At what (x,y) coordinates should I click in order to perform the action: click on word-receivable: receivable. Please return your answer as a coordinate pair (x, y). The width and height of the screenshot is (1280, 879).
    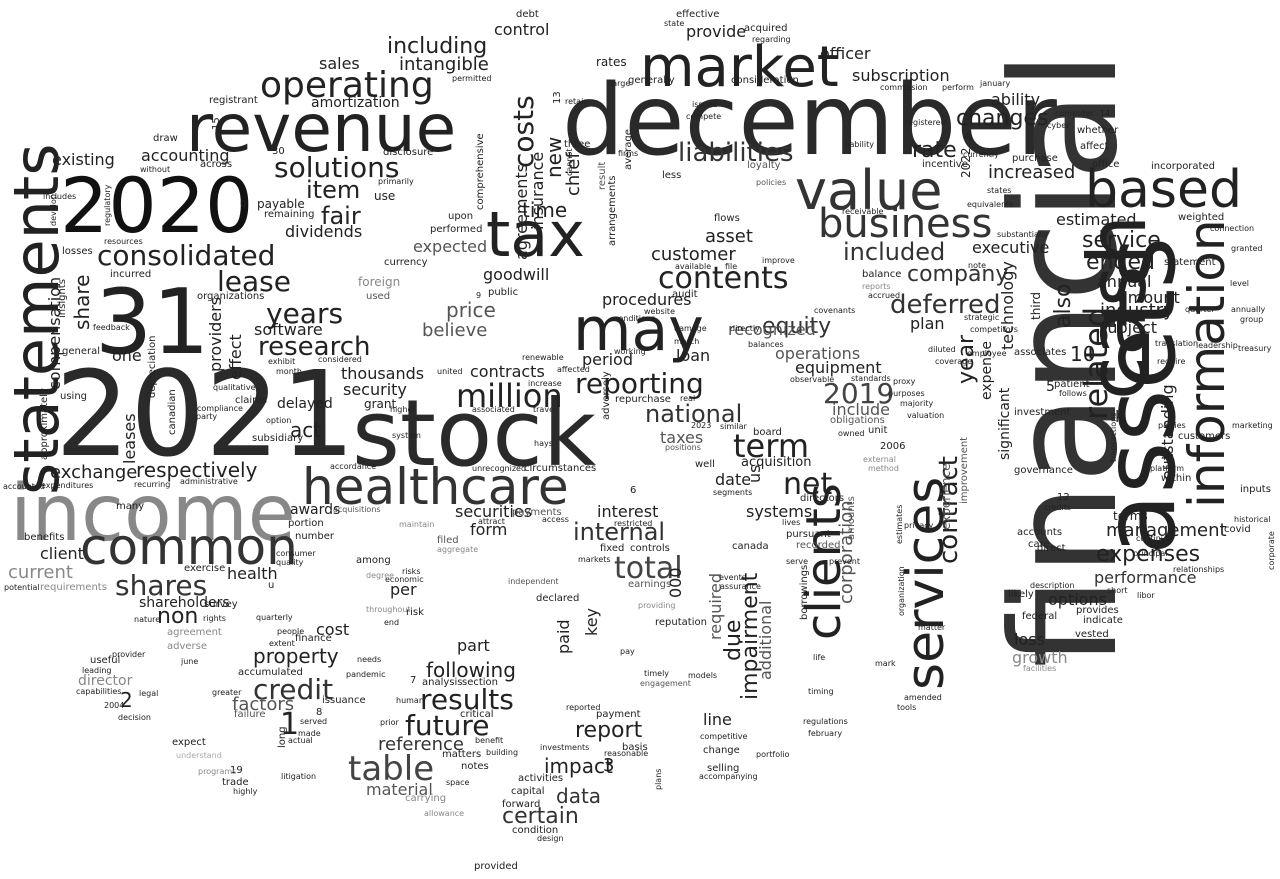
    Looking at the image, I should click on (863, 211).